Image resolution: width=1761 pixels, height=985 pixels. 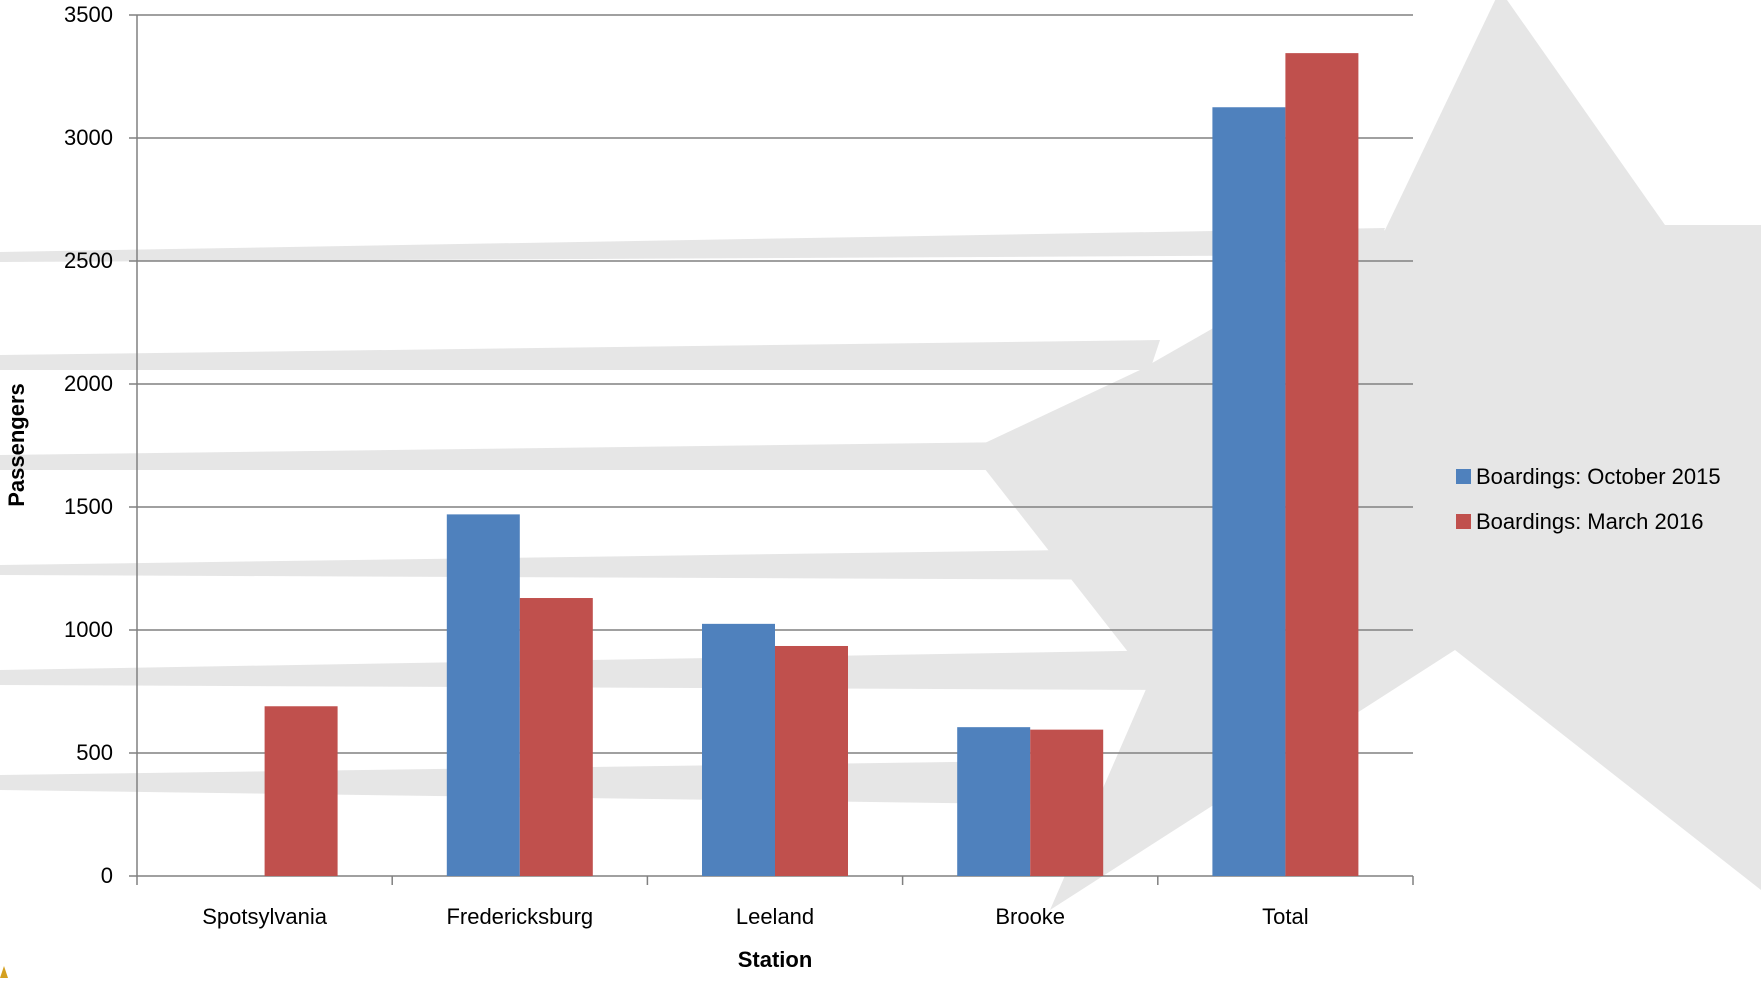 I want to click on legend-label: Boardings: March 2016, so click(x=1589, y=521).